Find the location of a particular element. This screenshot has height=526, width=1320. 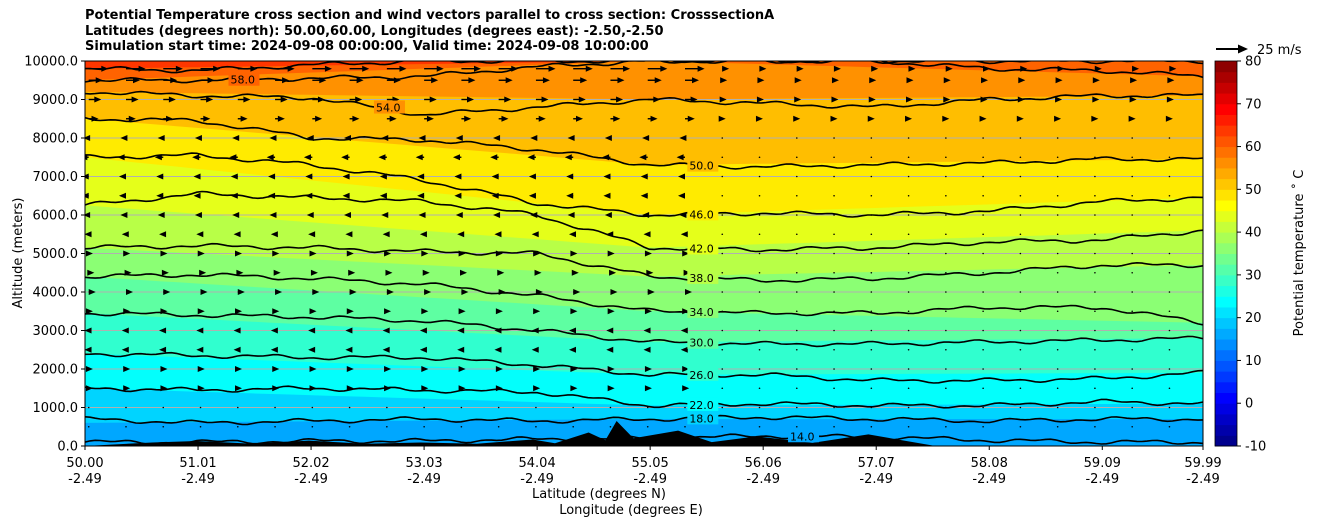

y-tick-label: 0.0 is located at coordinates (67, 447).